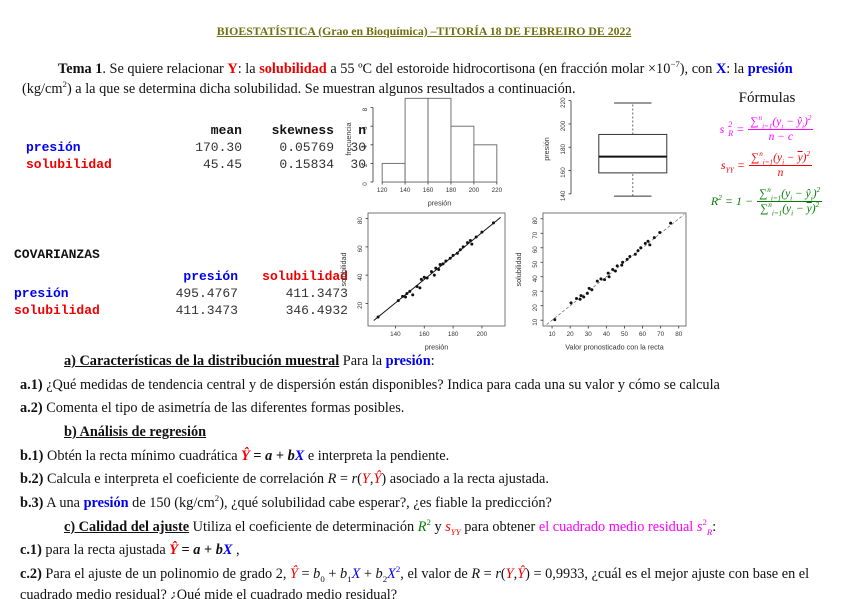  I want to click on formulas-title: Fórmulas, so click(767, 98).